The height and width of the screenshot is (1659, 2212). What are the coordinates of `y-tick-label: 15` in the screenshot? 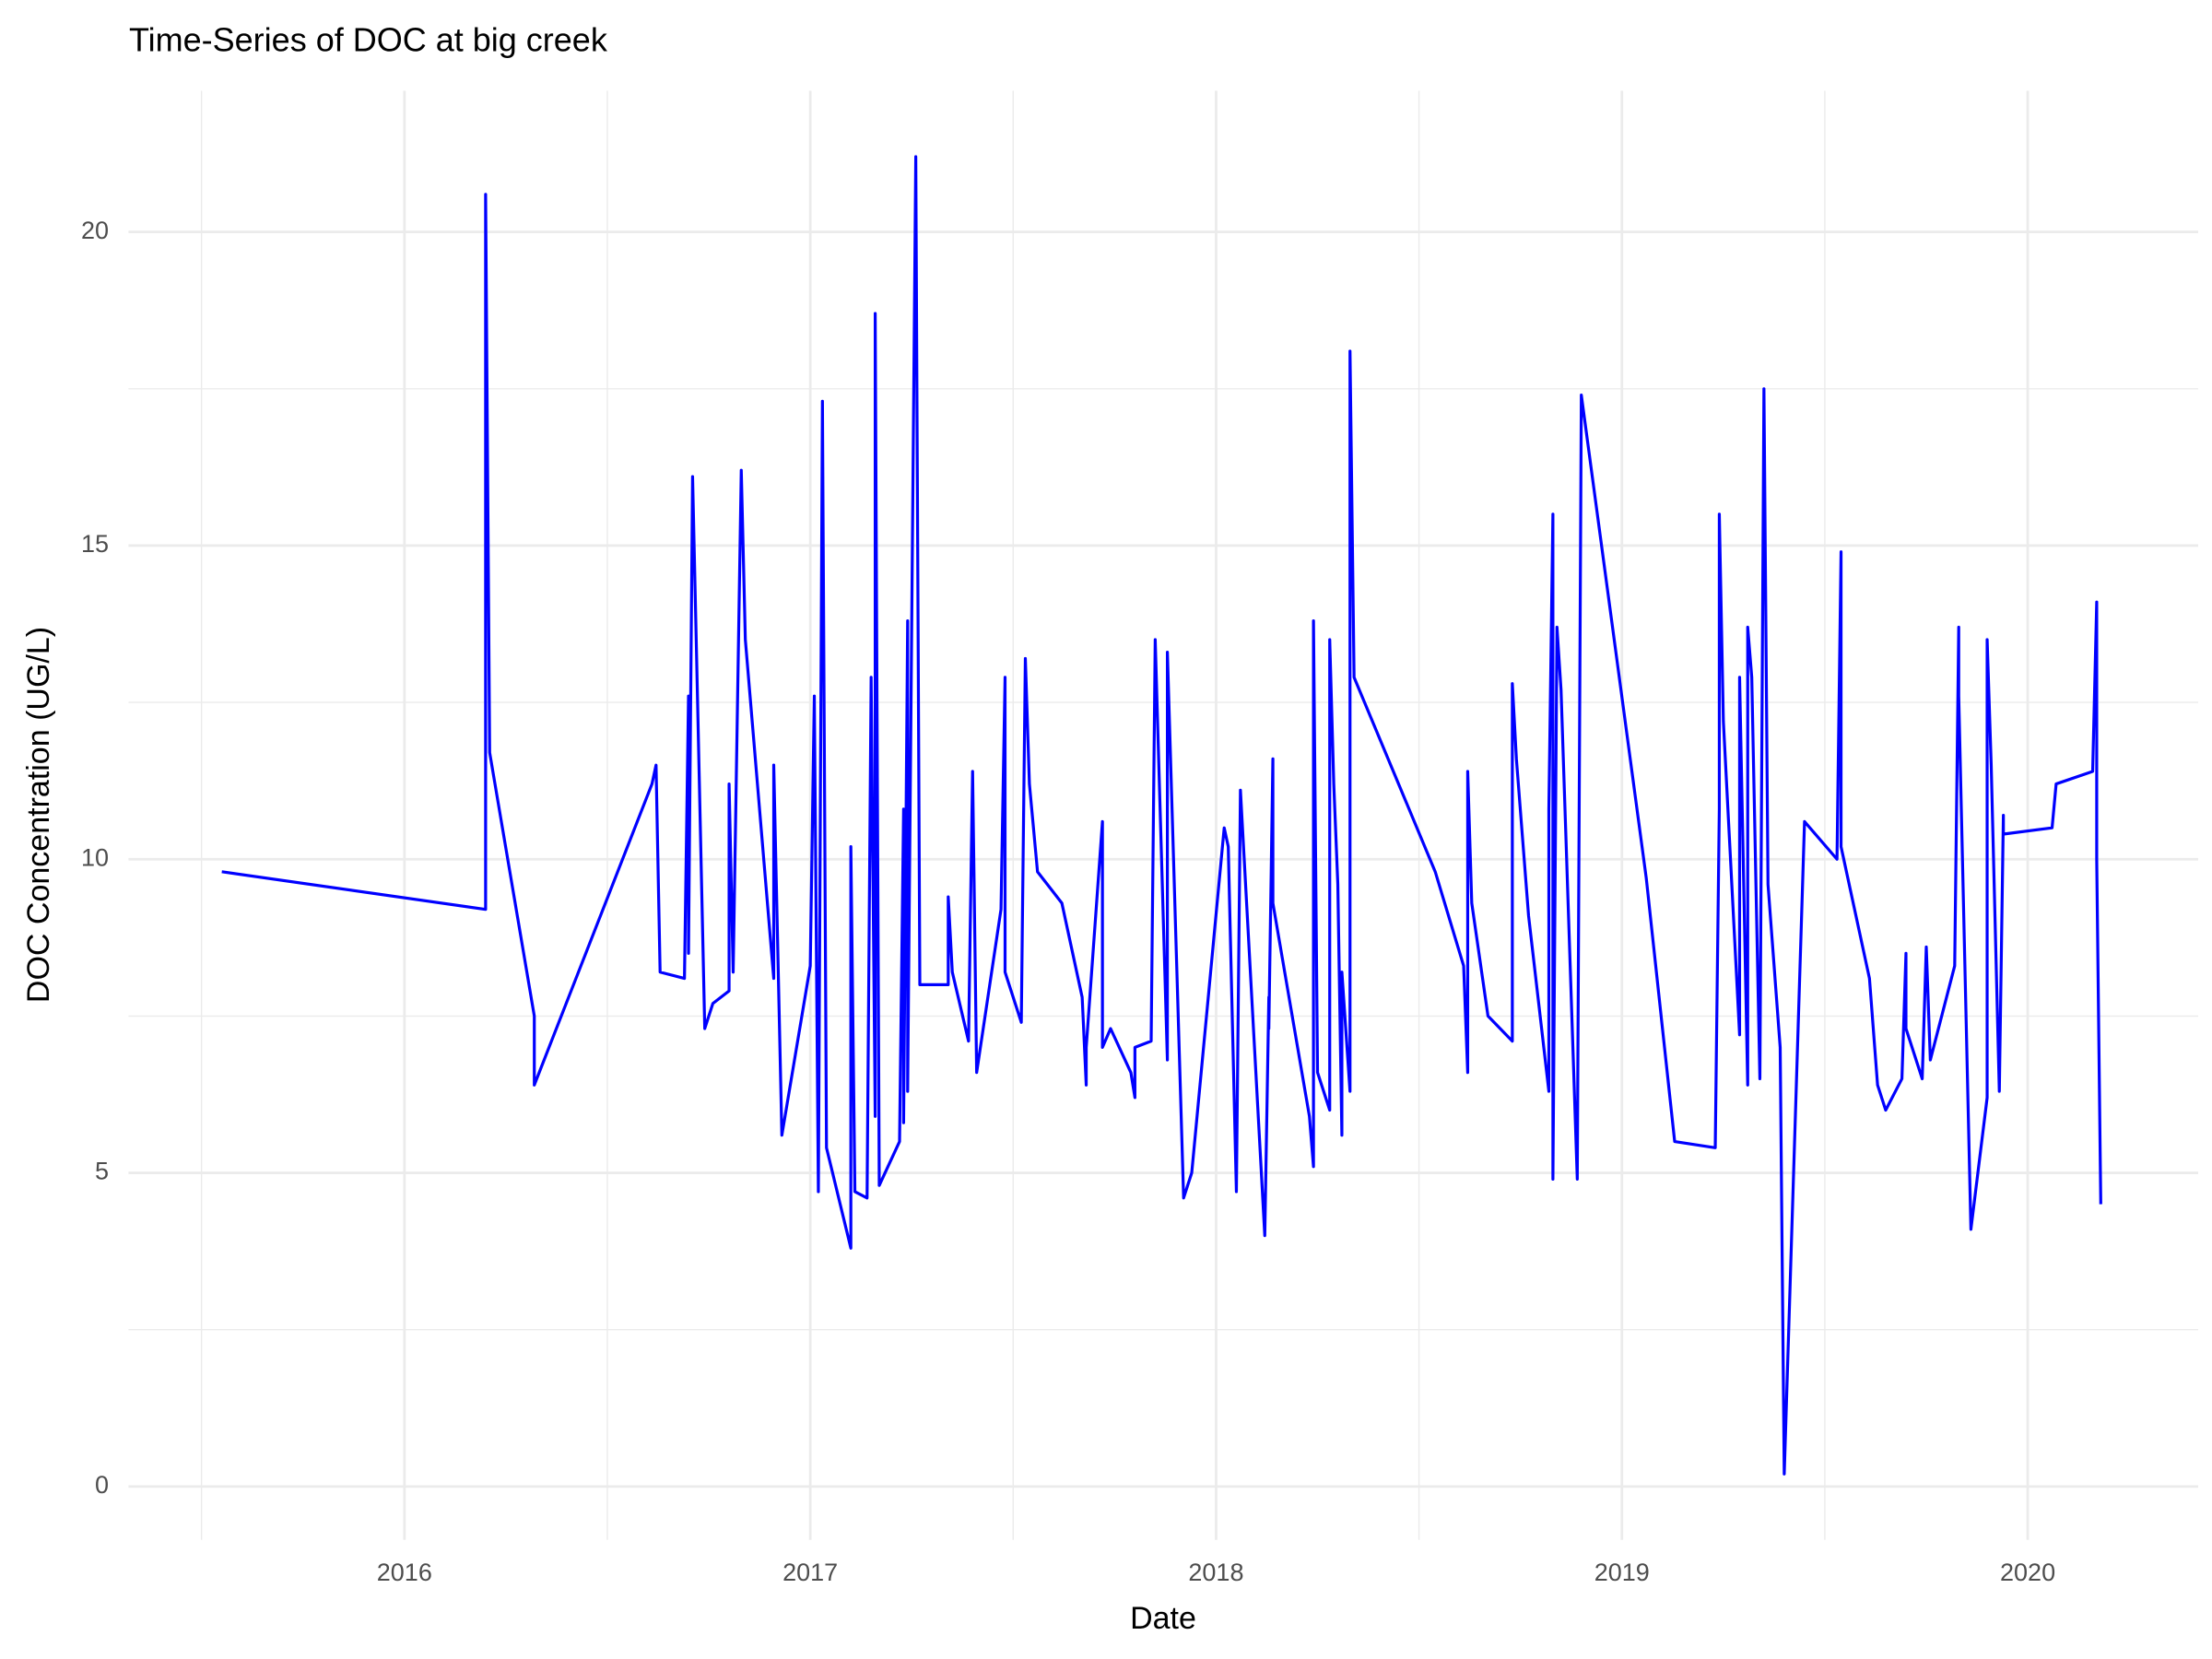 It's located at (95, 544).